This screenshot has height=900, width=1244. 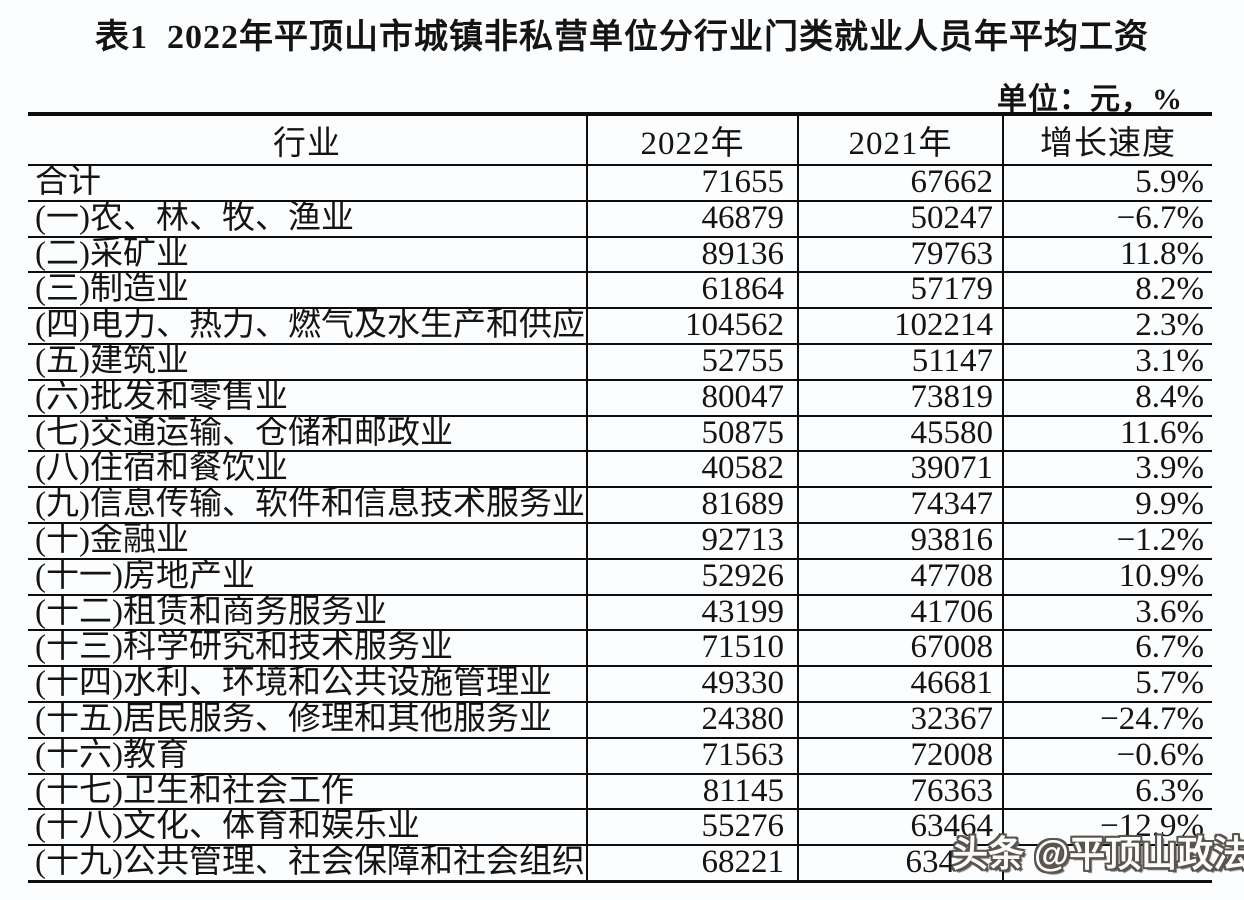 What do you see at coordinates (310, 863) in the screenshot?
I see `industry-cell: (十九)公共管理、社会保障和社会组织` at bounding box center [310, 863].